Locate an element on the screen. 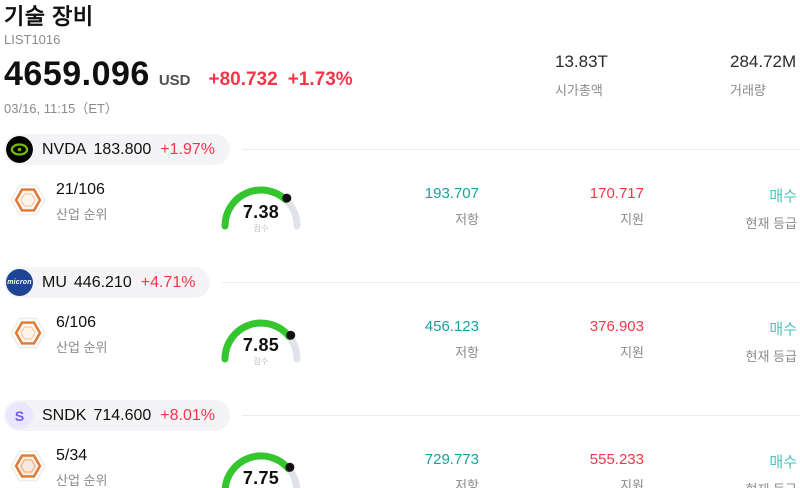 Image resolution: width=800 pixels, height=488 pixels. row-body: 5/34 산업 순위 7.75 점수 729.773 저항 is located at coordinates (402, 467).